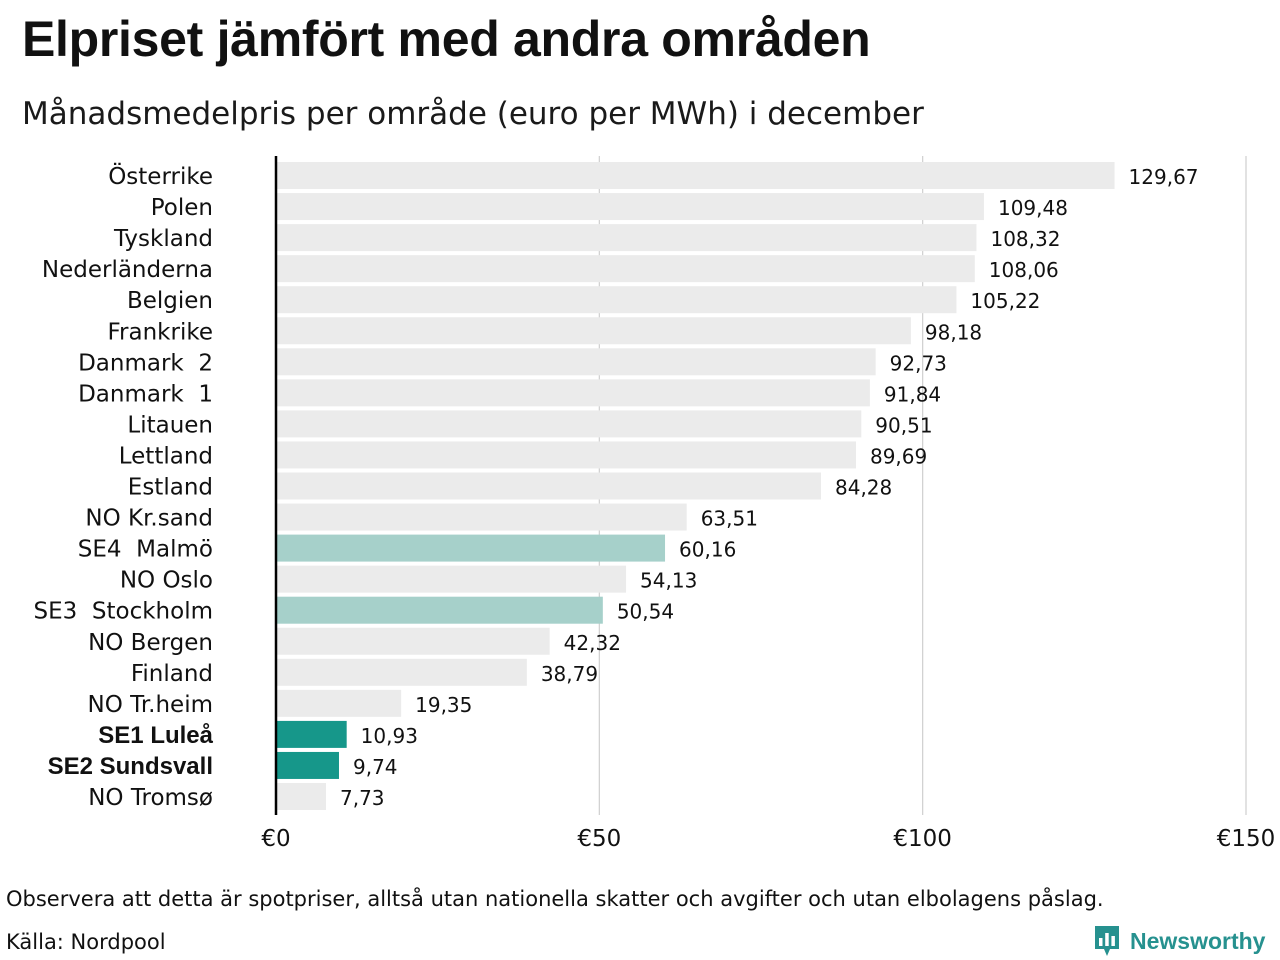 This screenshot has width=1280, height=960. What do you see at coordinates (599, 839) in the screenshot?
I see `x-tick-label: €50` at bounding box center [599, 839].